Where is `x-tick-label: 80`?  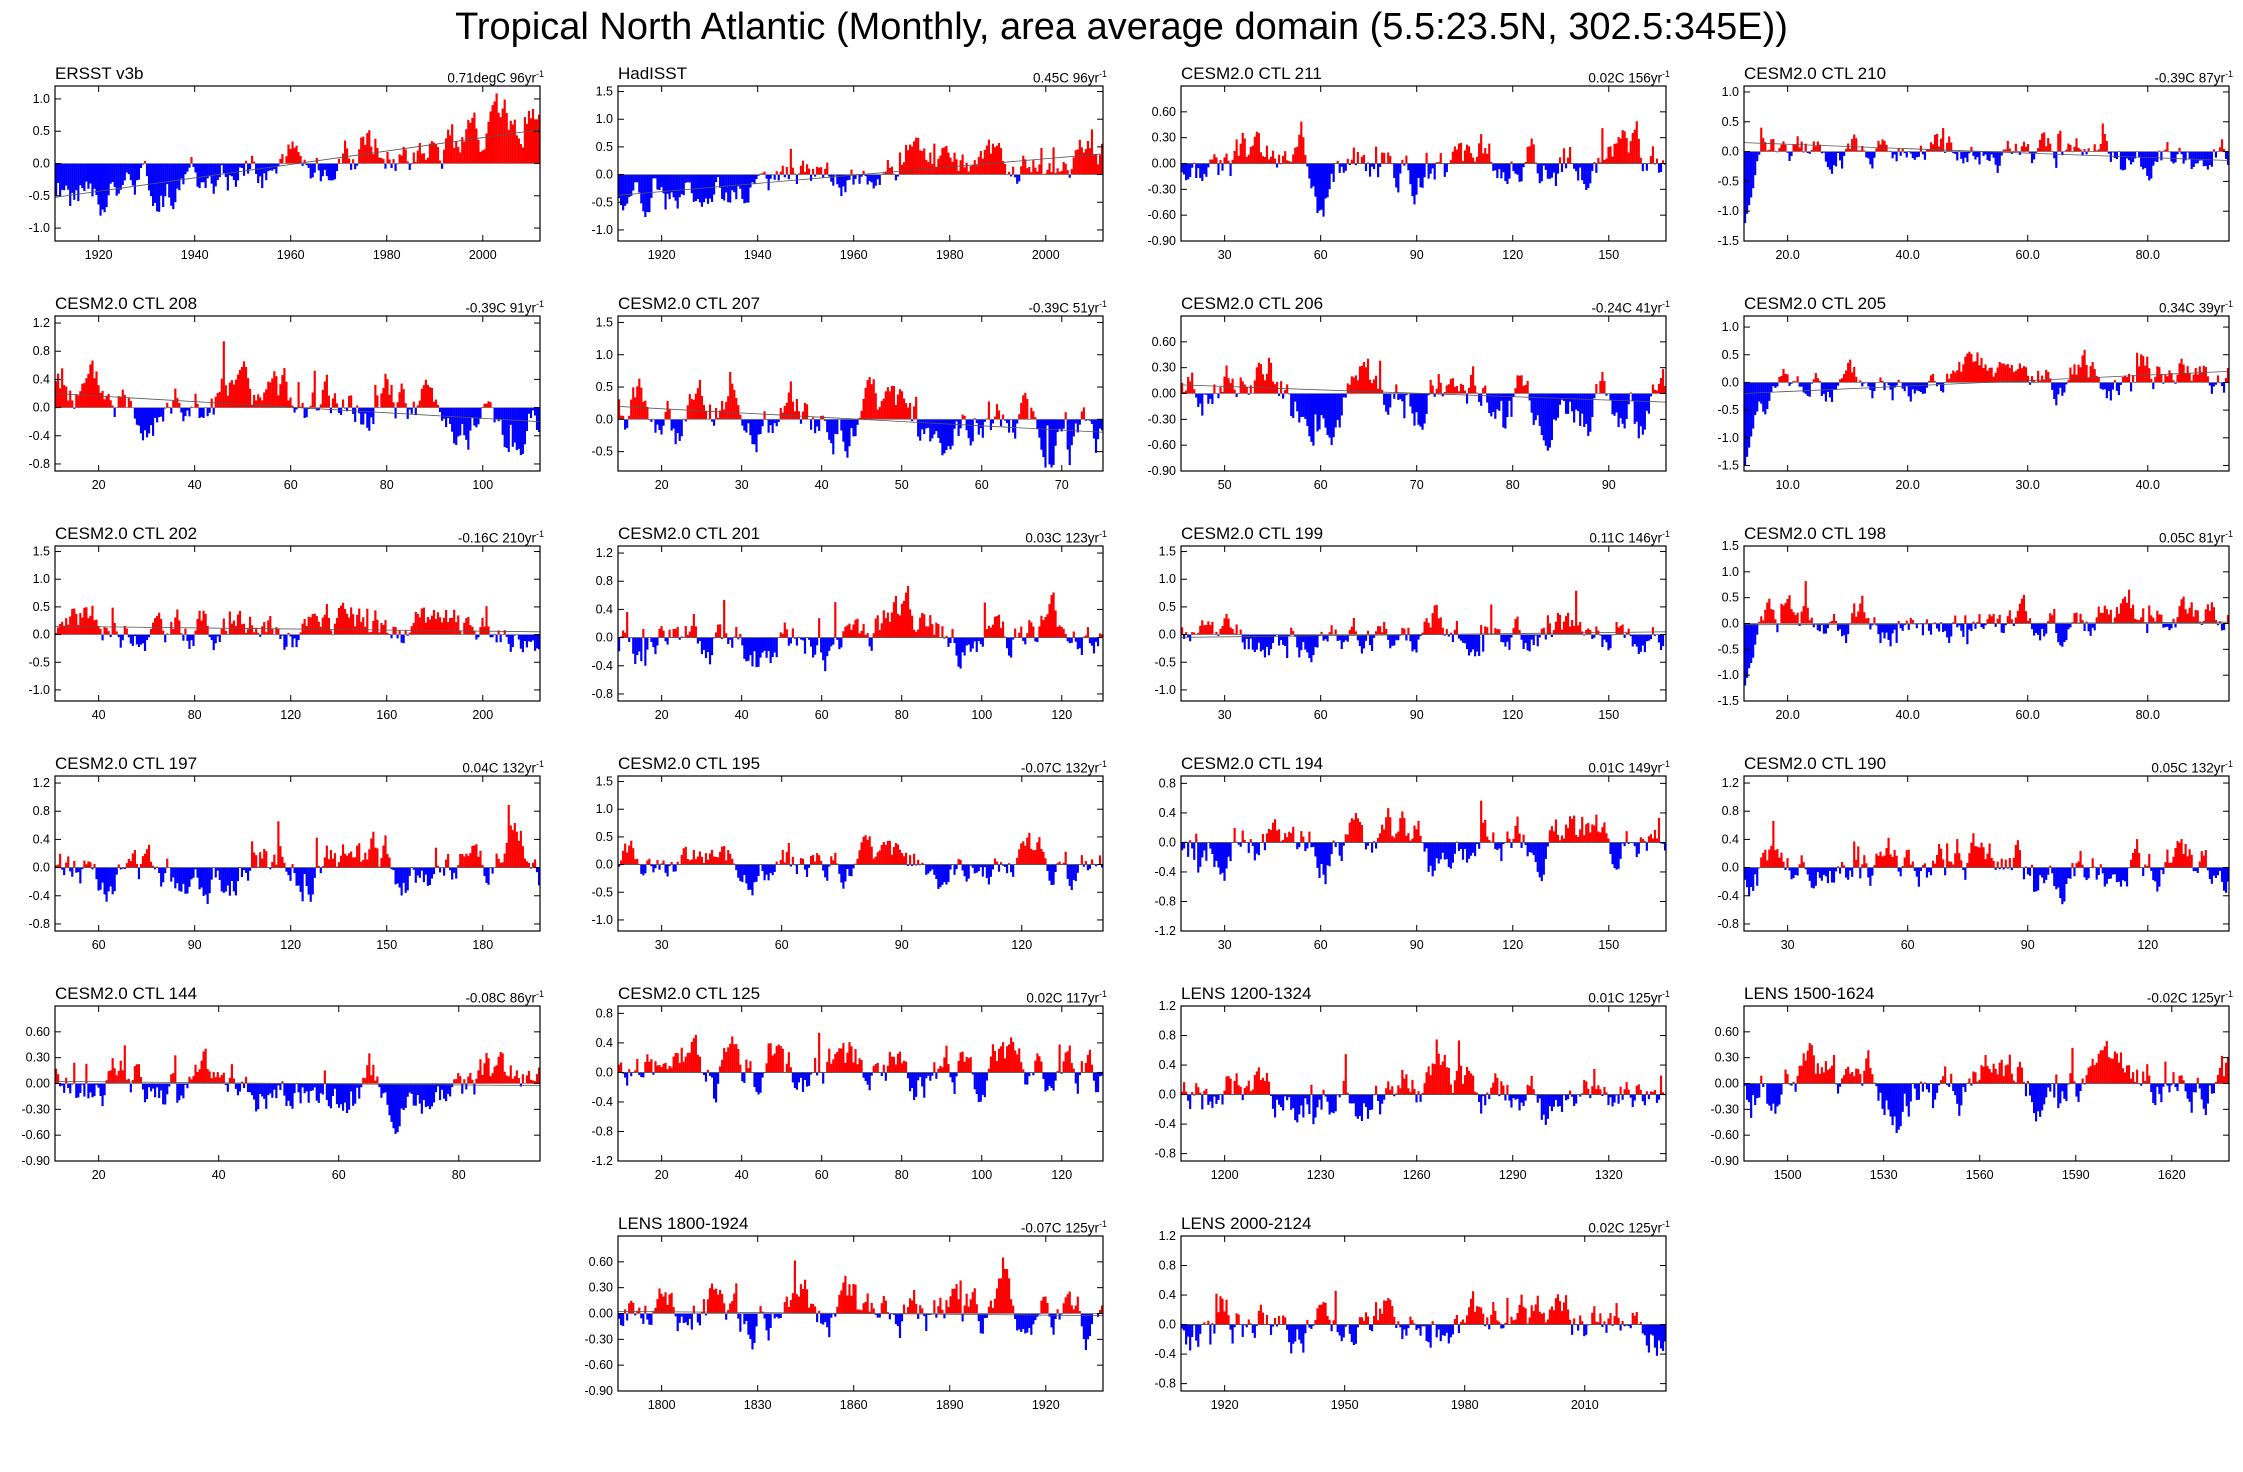 x-tick-label: 80 is located at coordinates (387, 485).